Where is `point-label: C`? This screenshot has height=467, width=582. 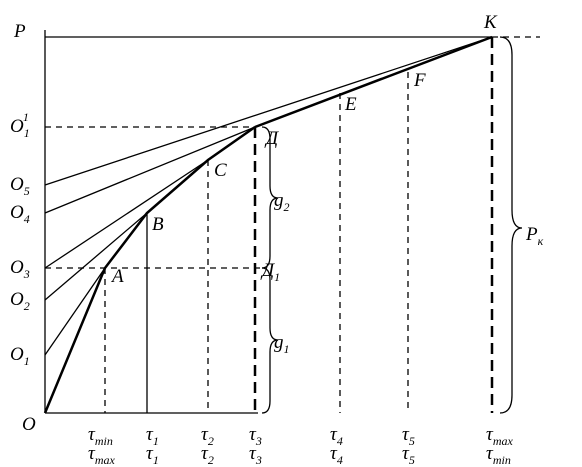 point-label: C is located at coordinates (220, 170).